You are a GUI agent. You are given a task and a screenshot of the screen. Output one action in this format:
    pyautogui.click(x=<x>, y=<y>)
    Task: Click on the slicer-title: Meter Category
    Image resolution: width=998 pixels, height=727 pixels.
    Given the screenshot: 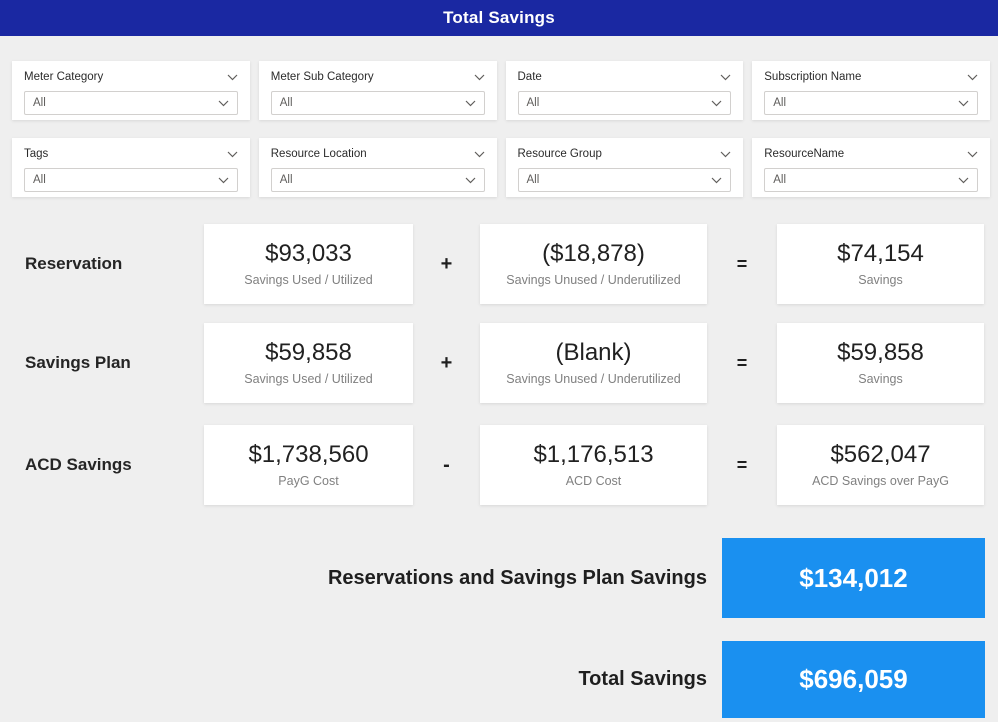 What is the action you would take?
    pyautogui.click(x=64, y=77)
    